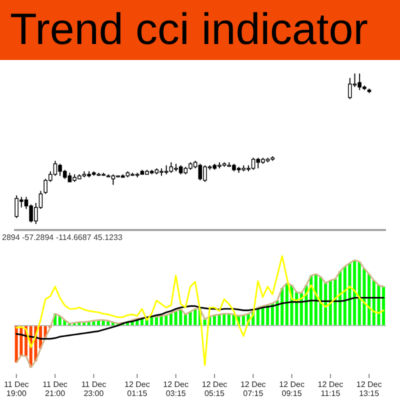  What do you see at coordinates (369, 389) in the screenshot?
I see `x-tick-label: 12 Dec 13:15` at bounding box center [369, 389].